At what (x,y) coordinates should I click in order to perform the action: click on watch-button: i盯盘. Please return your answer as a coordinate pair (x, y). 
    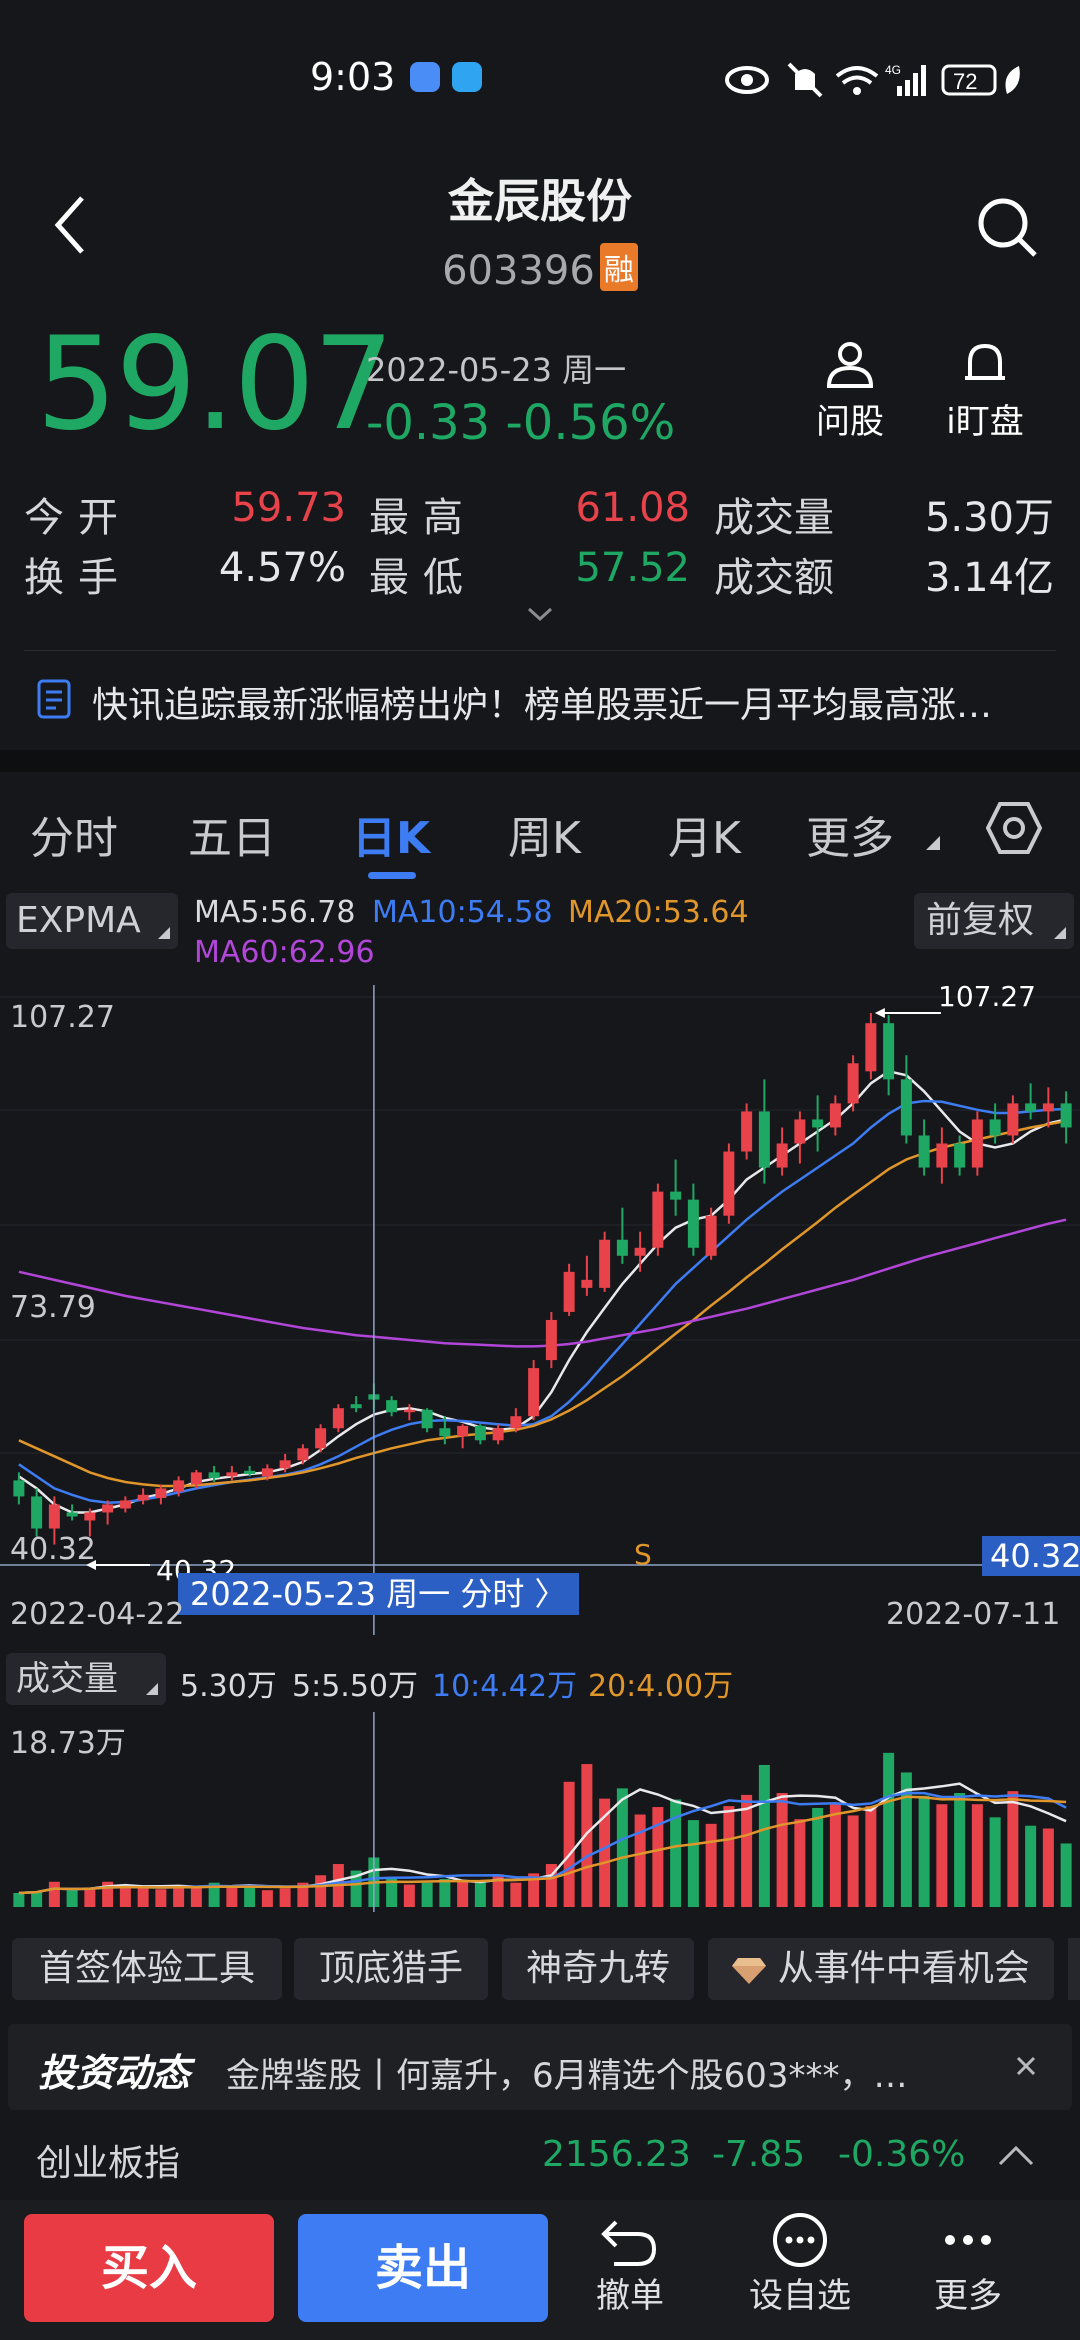
    Looking at the image, I should click on (985, 391).